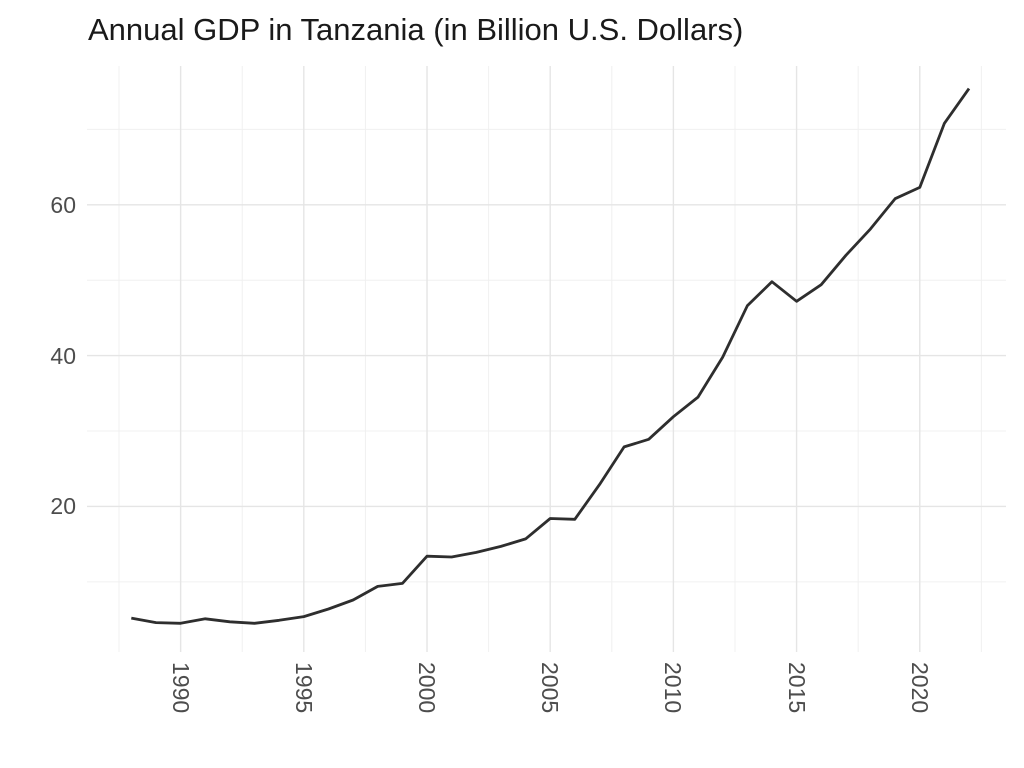 This screenshot has height=768, width=1024. Describe the element at coordinates (180, 688) in the screenshot. I see `x-tick-label-1990: 1990` at that location.